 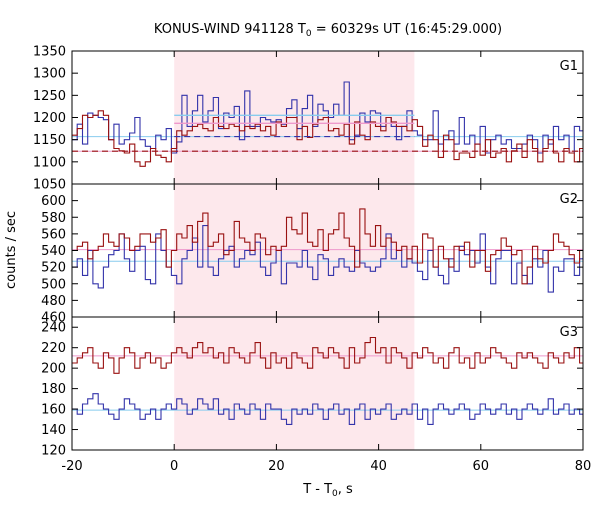 I want to click on y-tick-label: 200, so click(x=53, y=369).